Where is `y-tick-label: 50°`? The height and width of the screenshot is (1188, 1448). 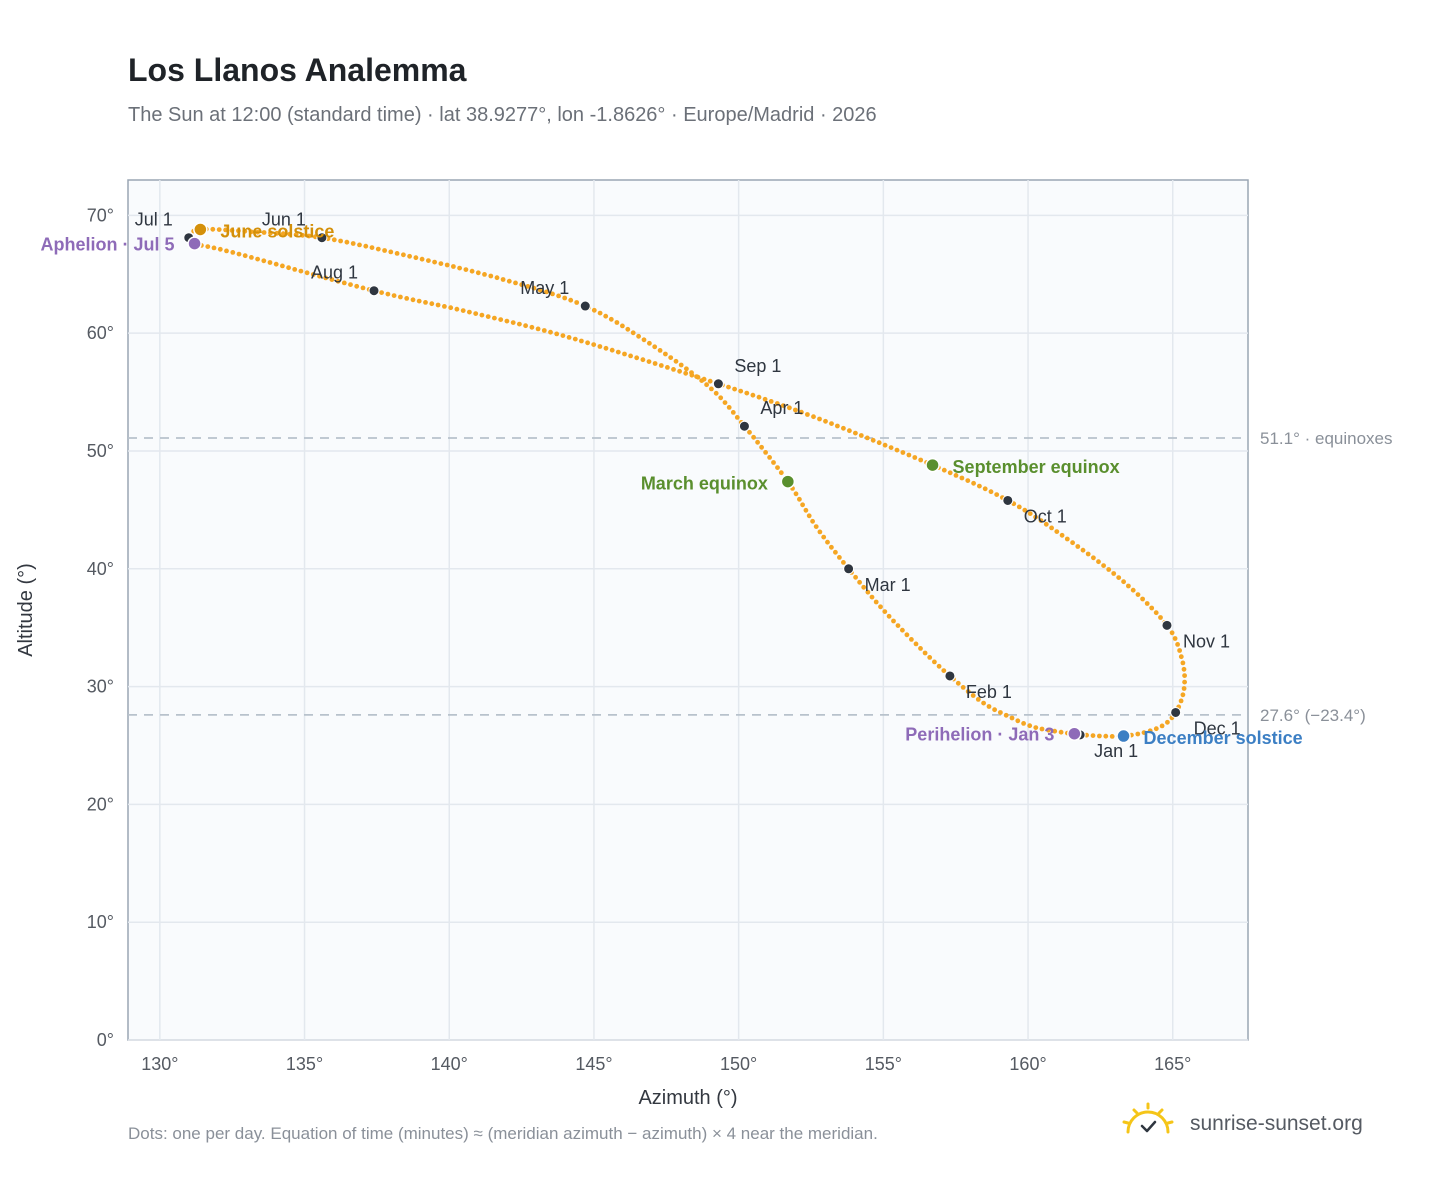 y-tick-label: 50° is located at coordinates (100, 451).